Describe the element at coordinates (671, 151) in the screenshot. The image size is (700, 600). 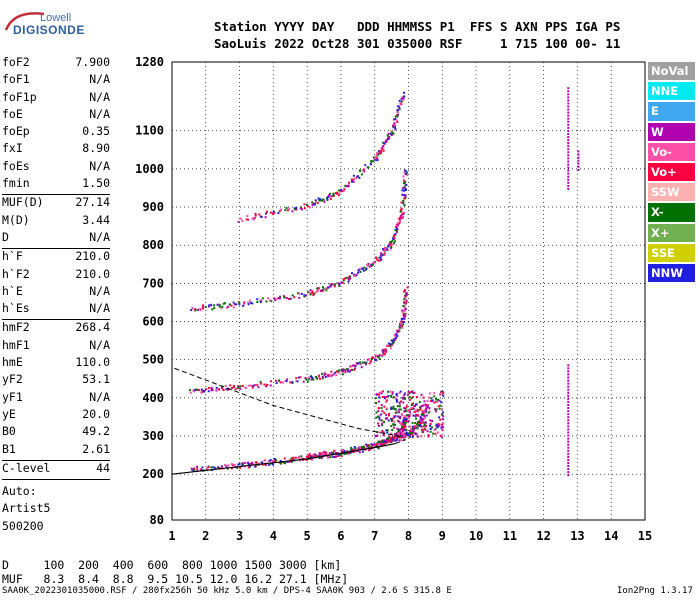
I see `legend-item: Vo-` at that location.